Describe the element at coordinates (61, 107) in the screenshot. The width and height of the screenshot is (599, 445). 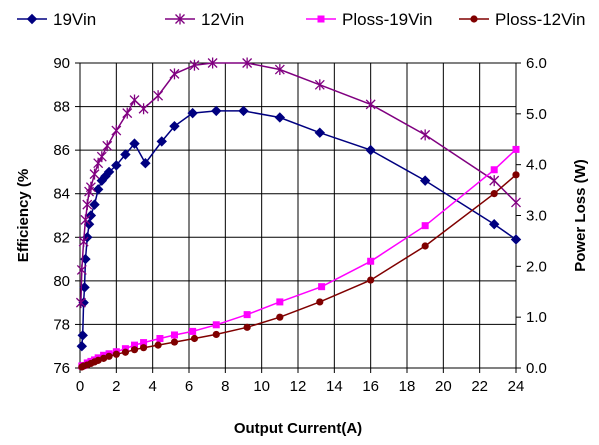
I see `y-left-tick-label: 88` at that location.